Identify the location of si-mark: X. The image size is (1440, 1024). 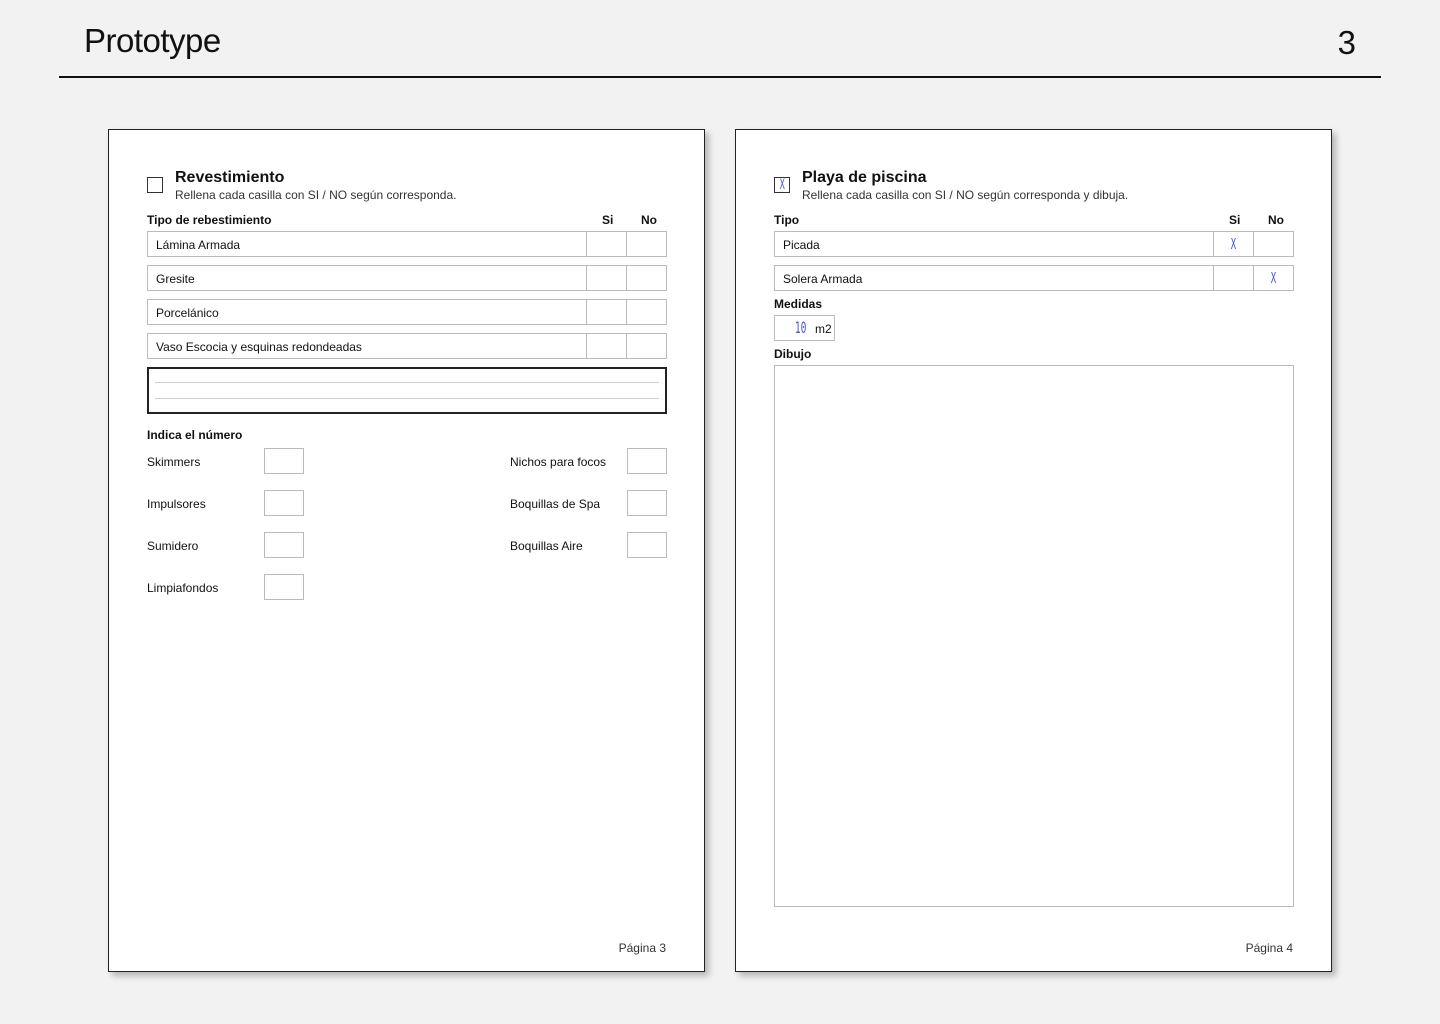
(1233, 244).